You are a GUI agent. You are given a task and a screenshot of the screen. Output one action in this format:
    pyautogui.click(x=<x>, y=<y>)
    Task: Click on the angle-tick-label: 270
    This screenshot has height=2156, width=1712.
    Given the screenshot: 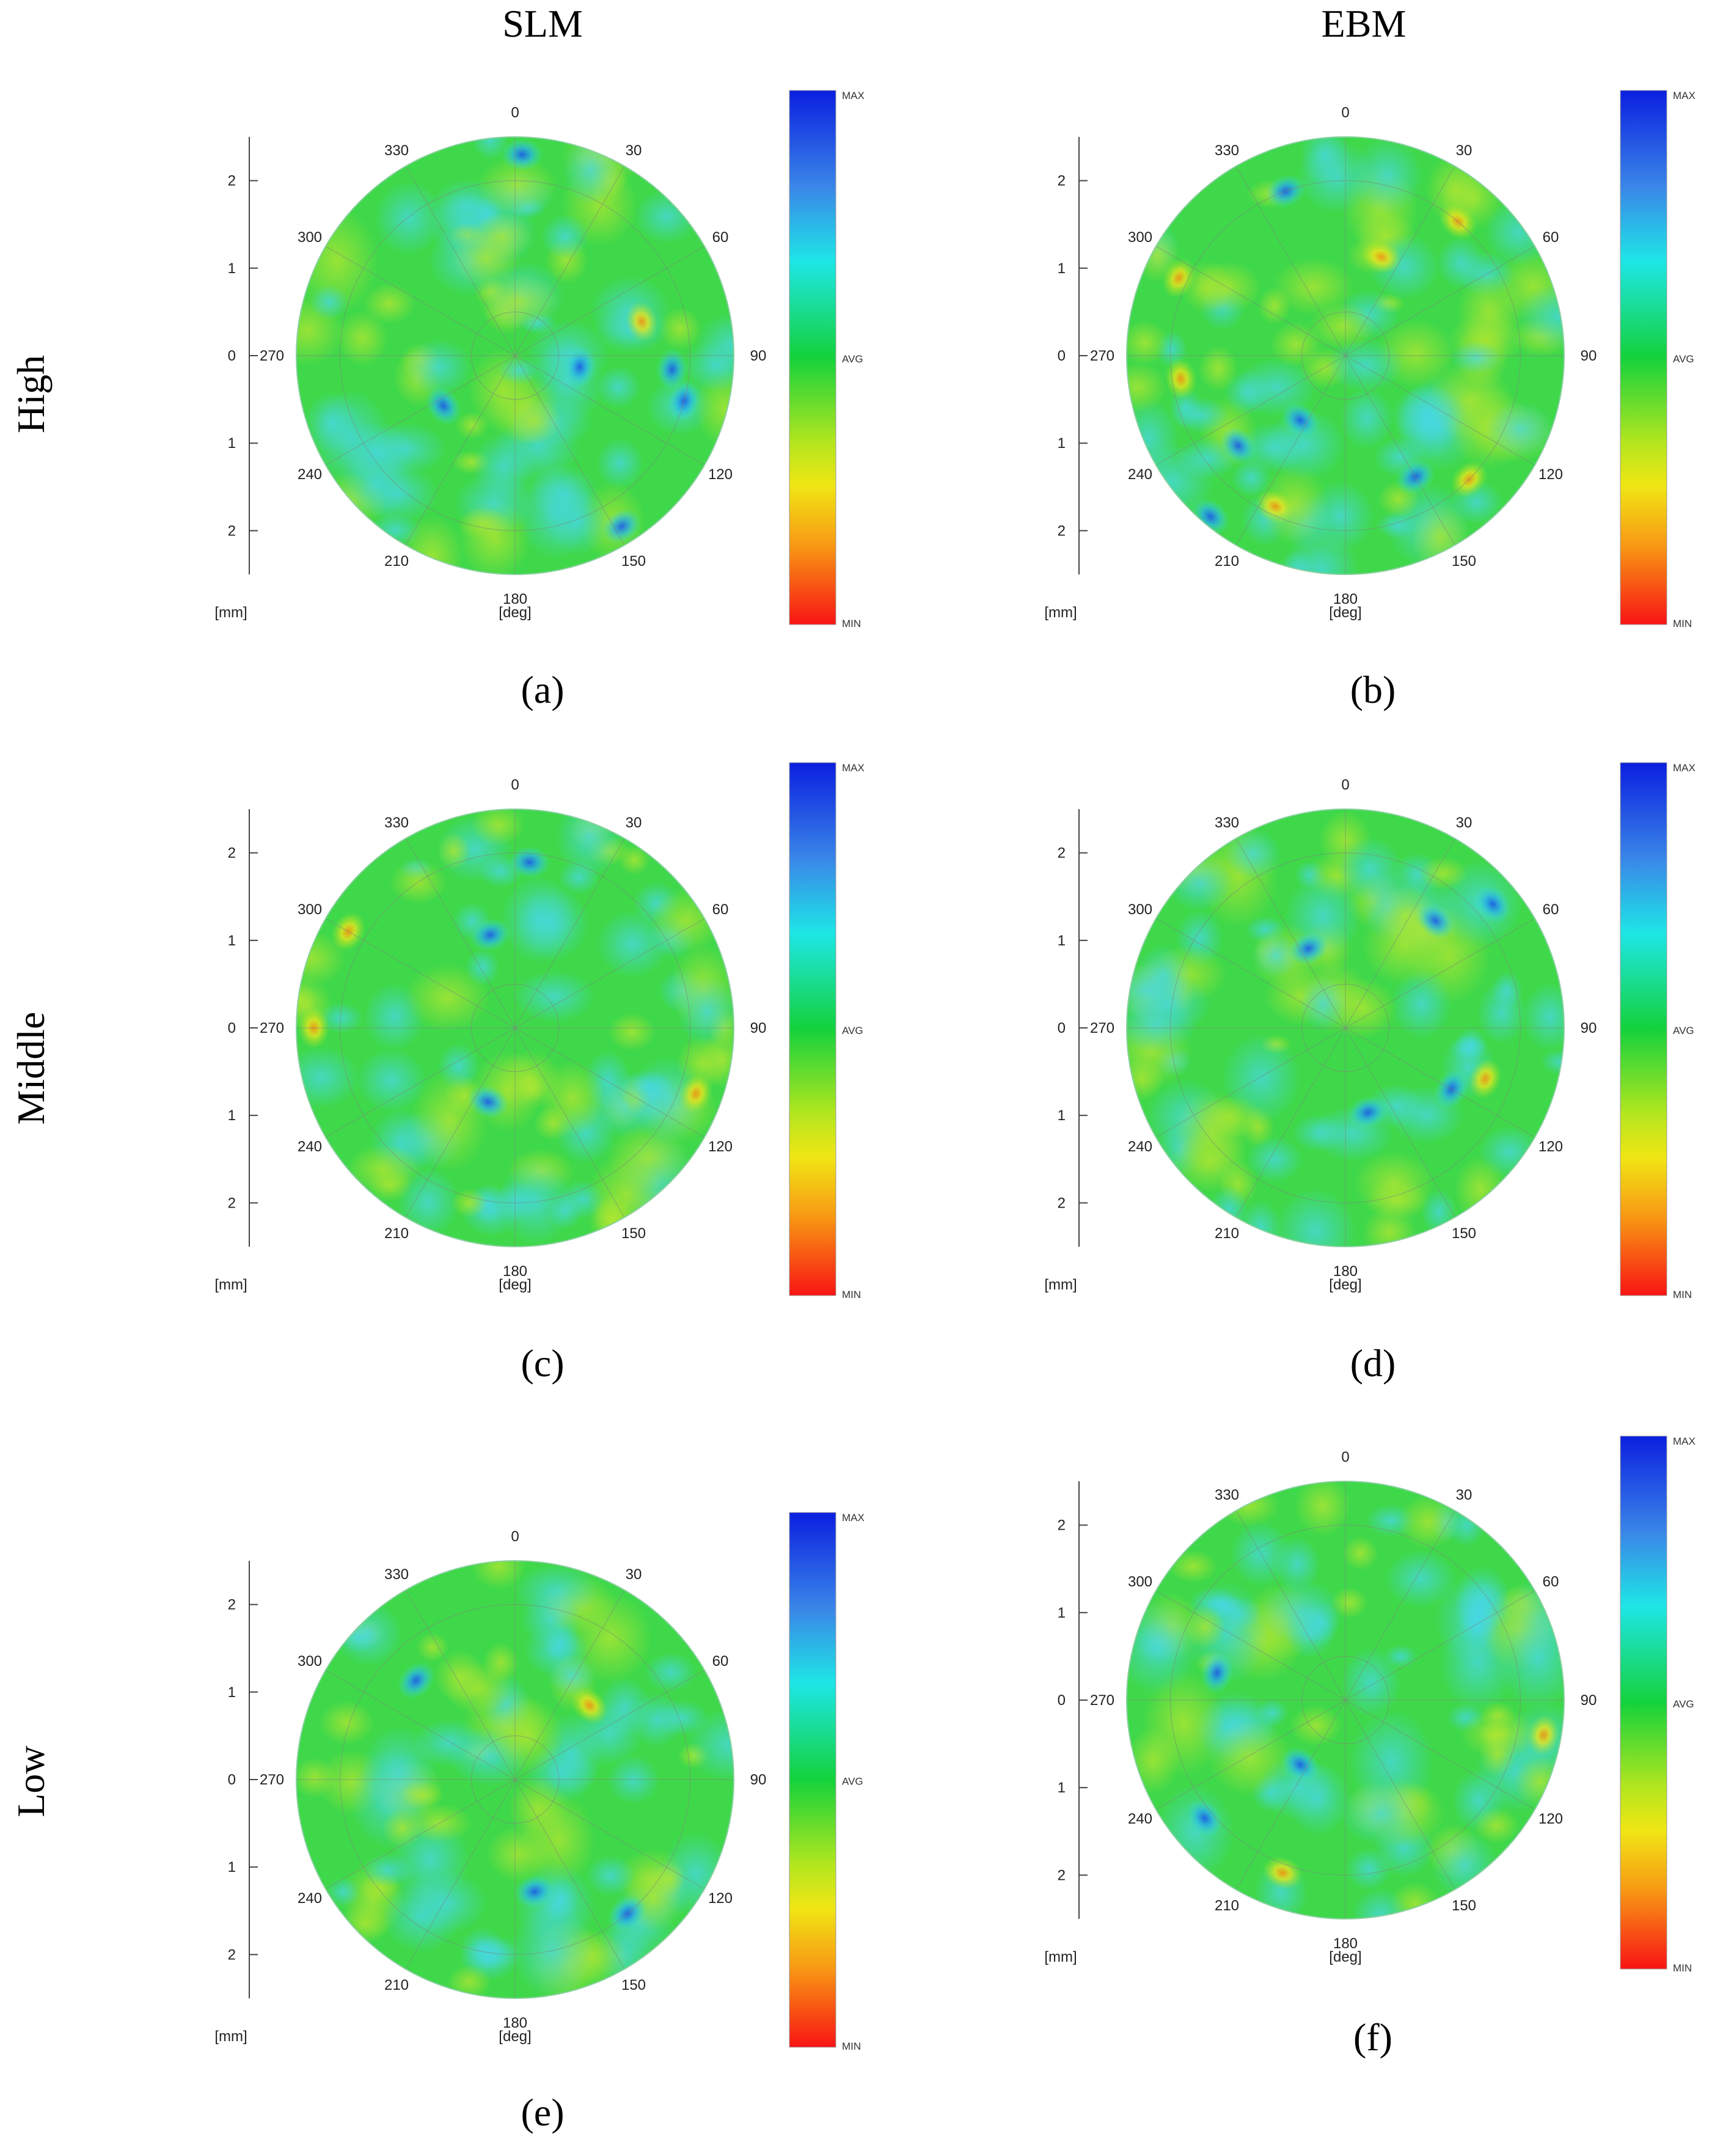 What is the action you would take?
    pyautogui.click(x=272, y=1780)
    